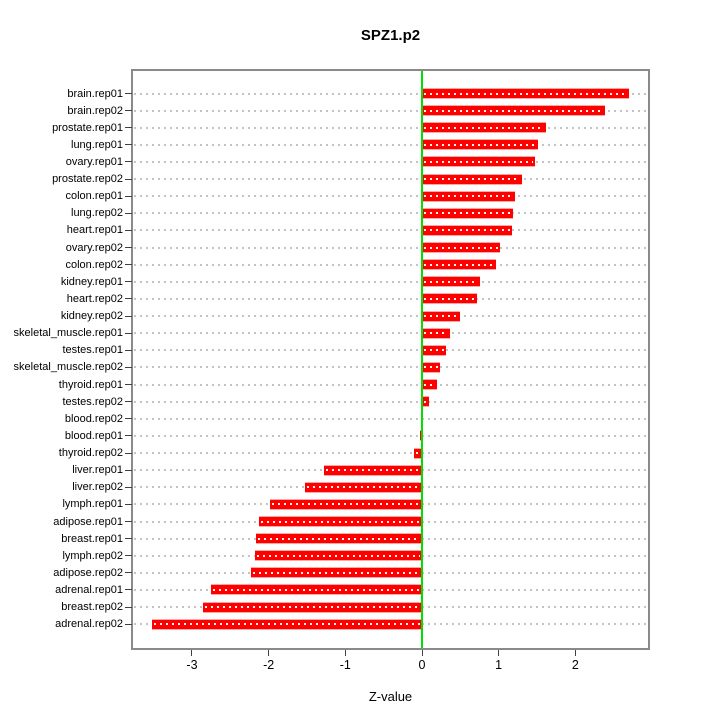  I want to click on y-axis-label: breast.rep02, so click(92, 607).